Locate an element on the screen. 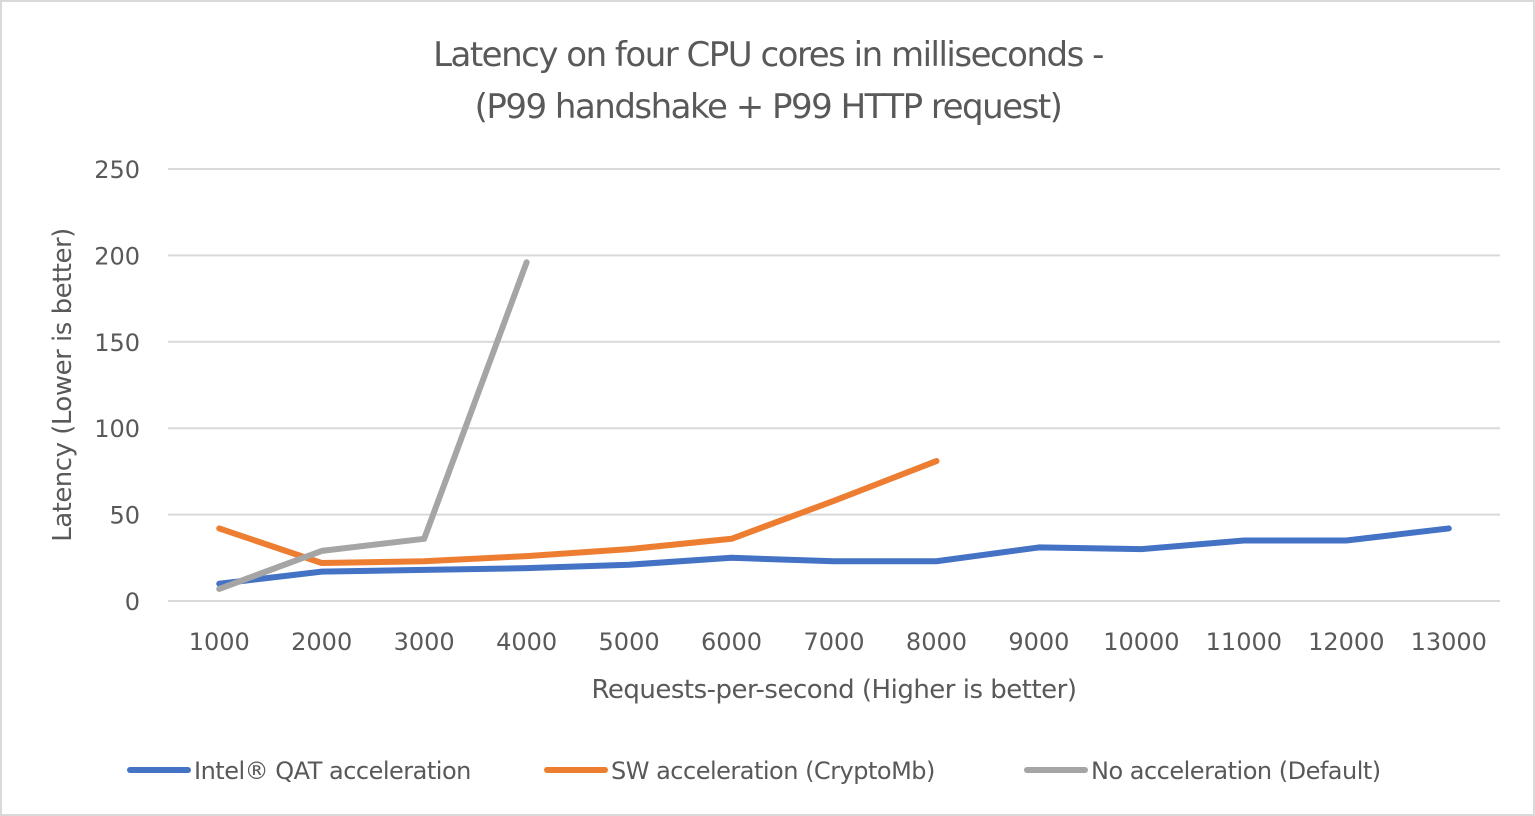 The height and width of the screenshot is (816, 1535). legend-label: SW acceleration (CryptoMb) is located at coordinates (773, 771).